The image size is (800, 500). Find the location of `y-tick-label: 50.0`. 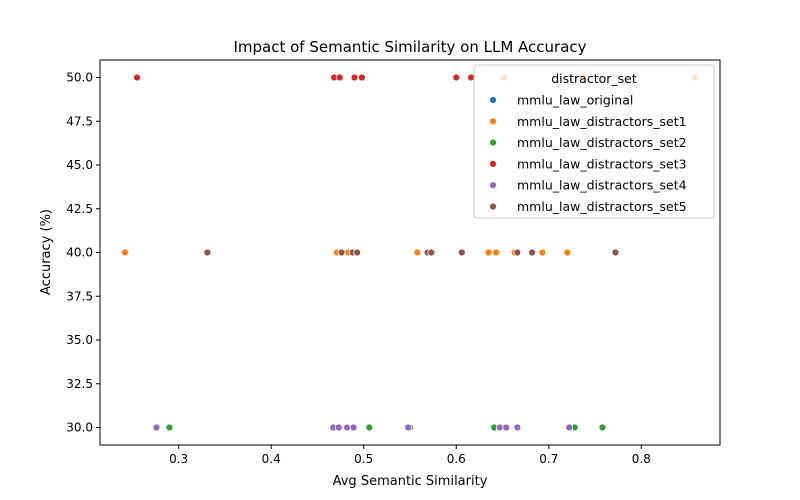

y-tick-label: 50.0 is located at coordinates (79, 78).